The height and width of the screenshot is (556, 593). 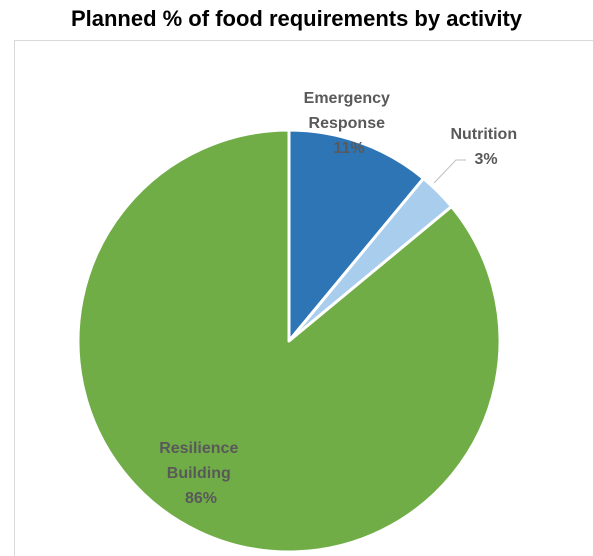 I want to click on leader-lines, so click(x=449, y=171).